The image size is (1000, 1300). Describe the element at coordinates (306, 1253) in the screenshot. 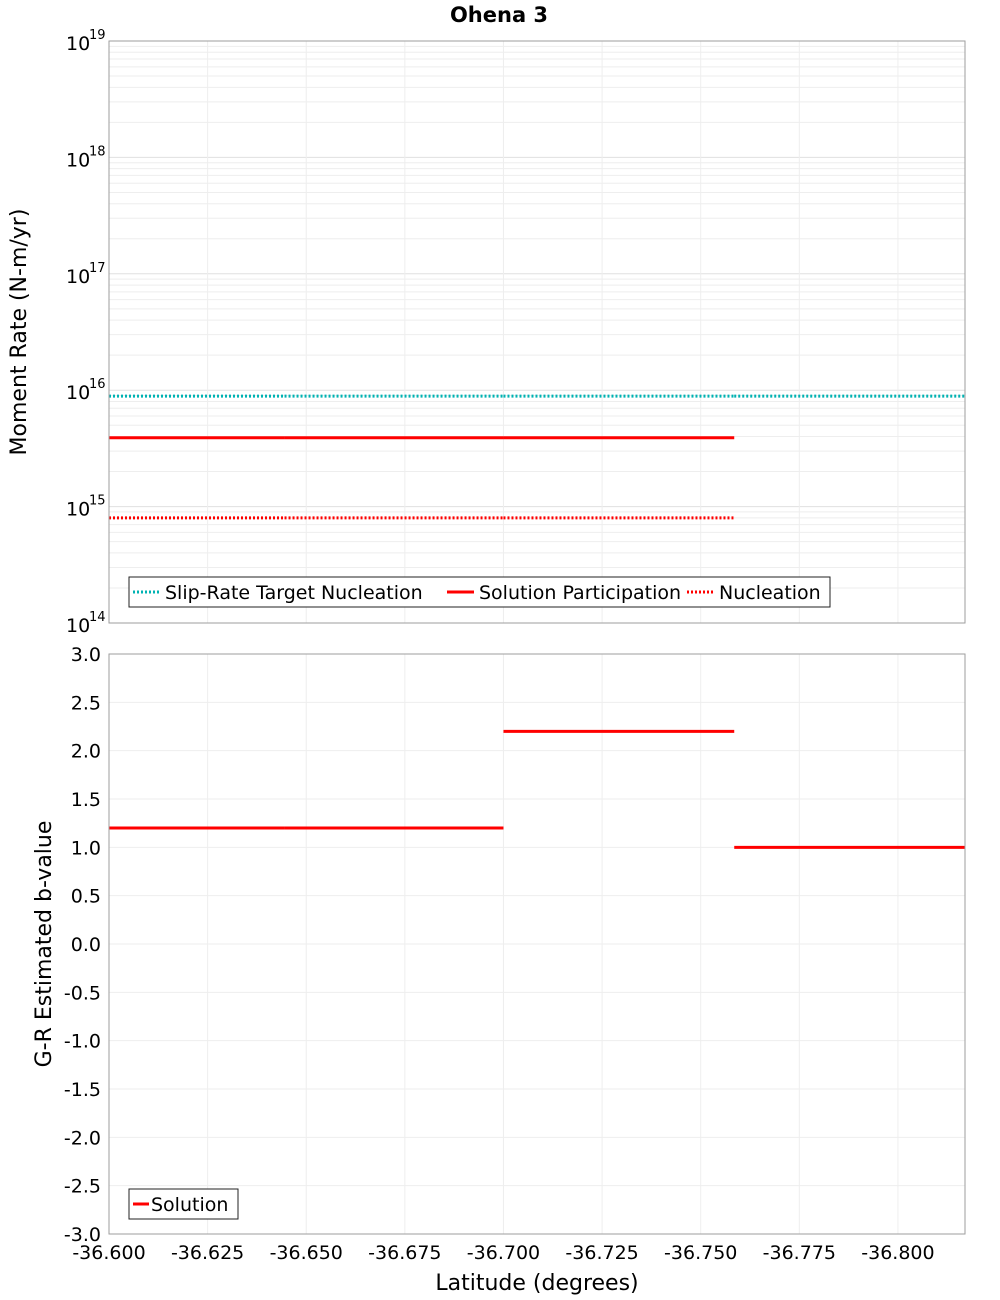

I see `x-tick-label: -36.650` at that location.